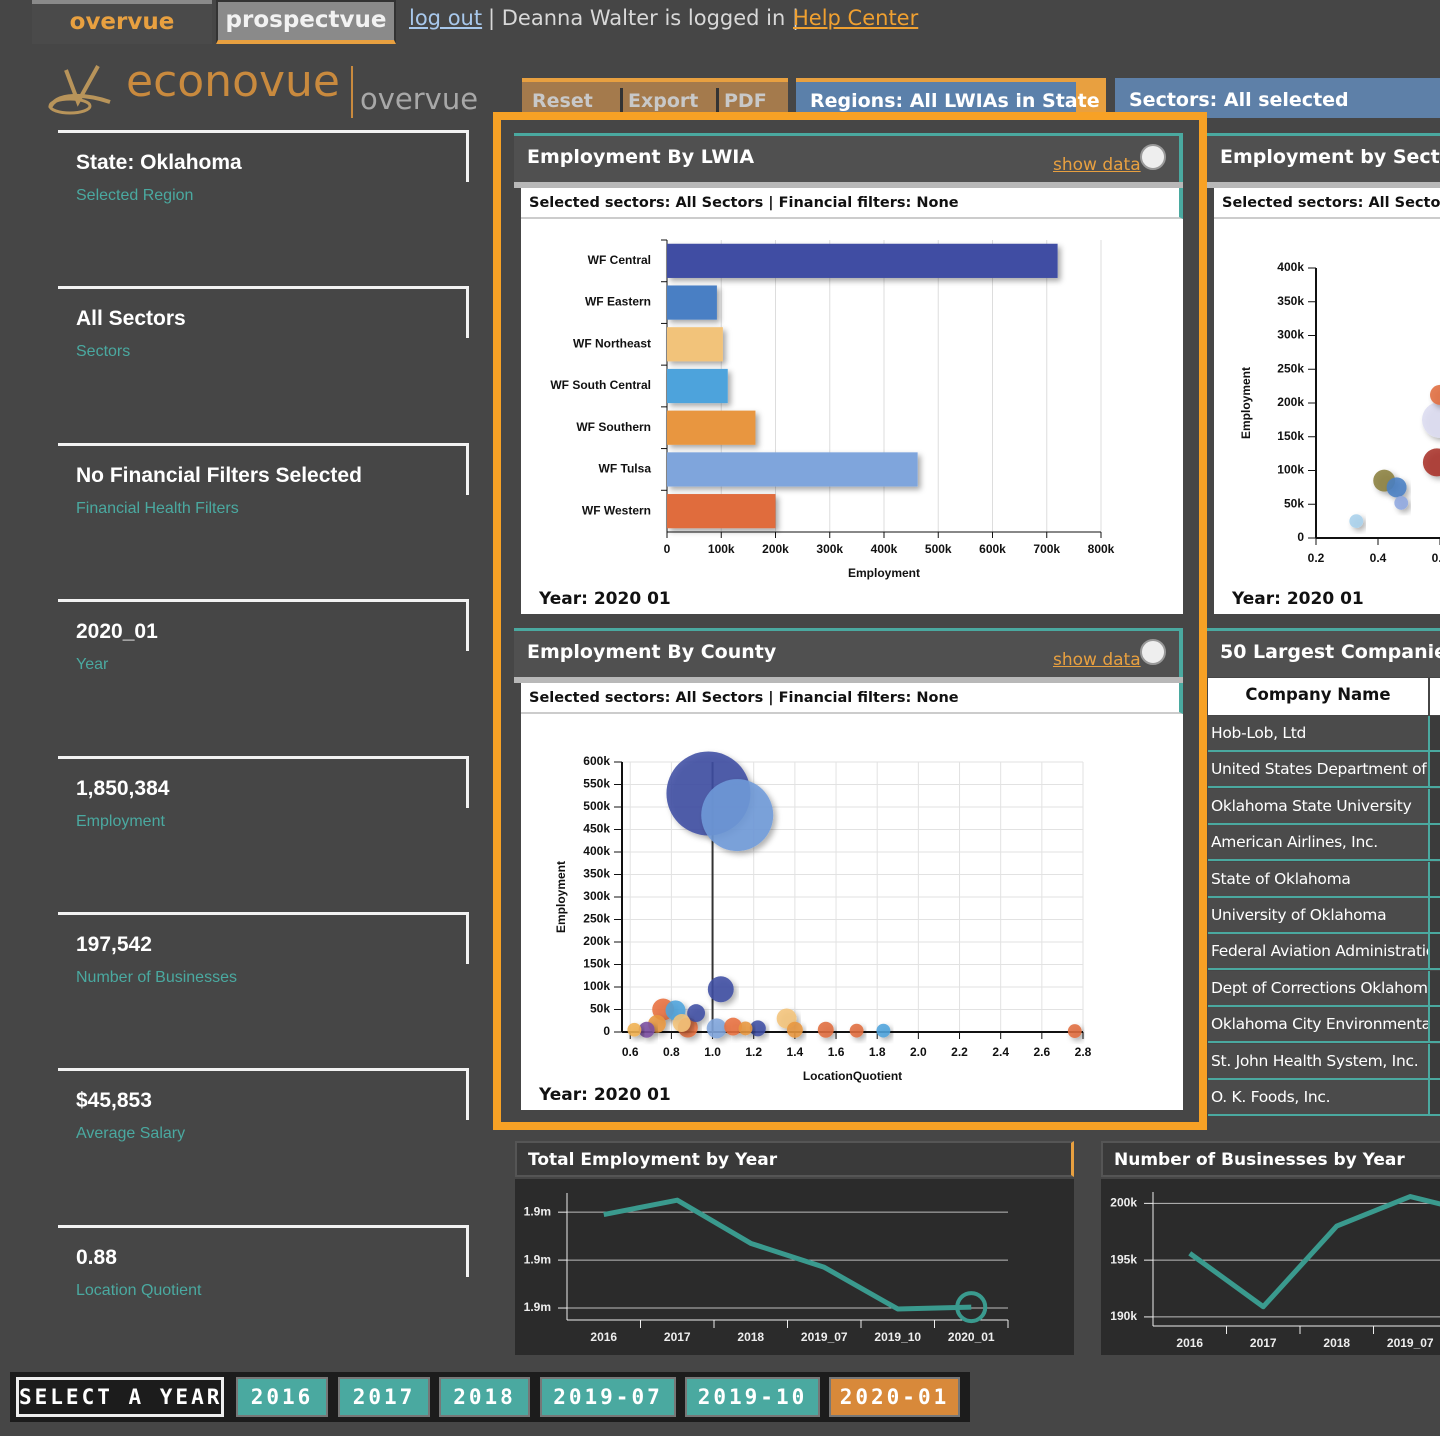 This screenshot has width=1440, height=1436. Describe the element at coordinates (1318, 843) in the screenshot. I see `table-row: American Airlines, Inc.` at that location.